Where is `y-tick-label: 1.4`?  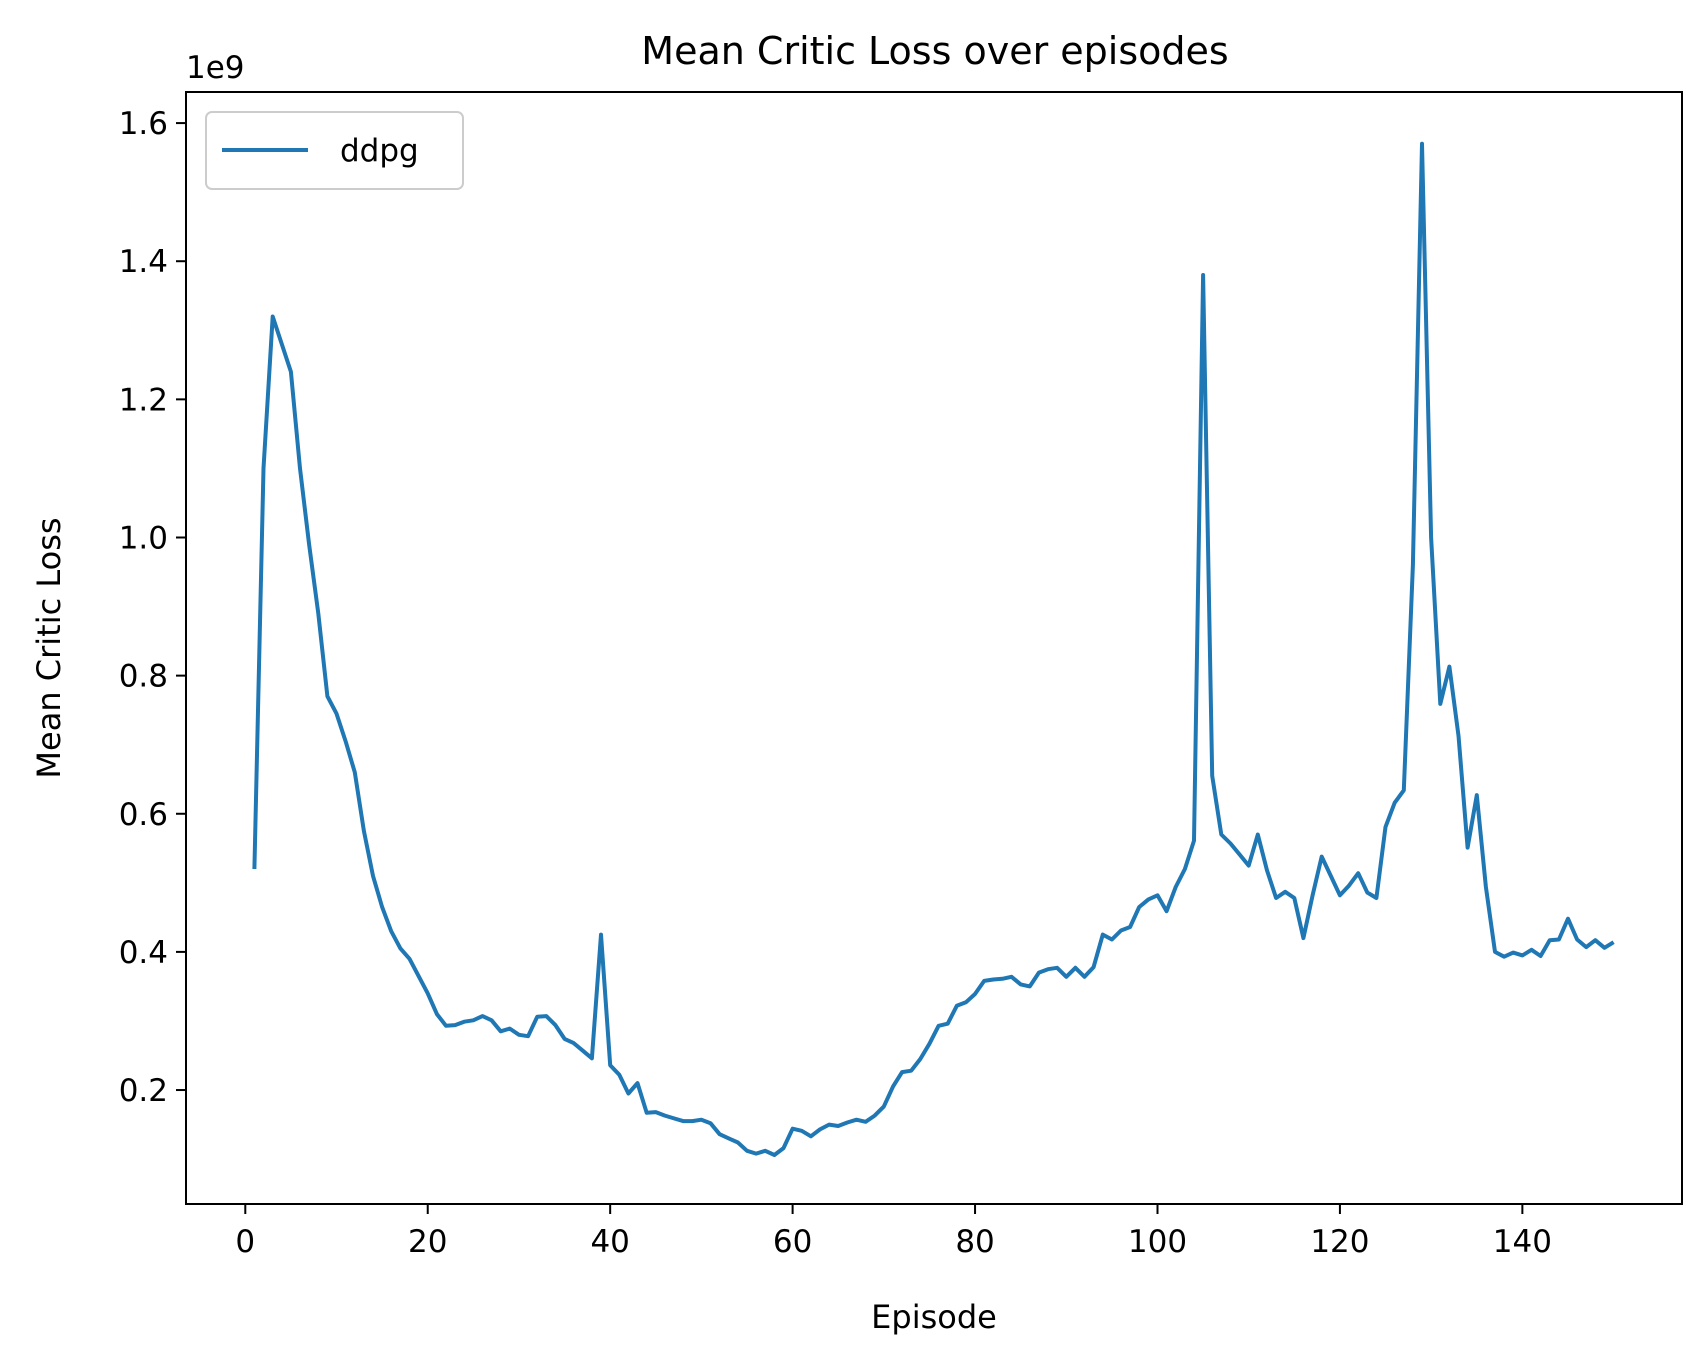
y-tick-label: 1.4 is located at coordinates (143, 262).